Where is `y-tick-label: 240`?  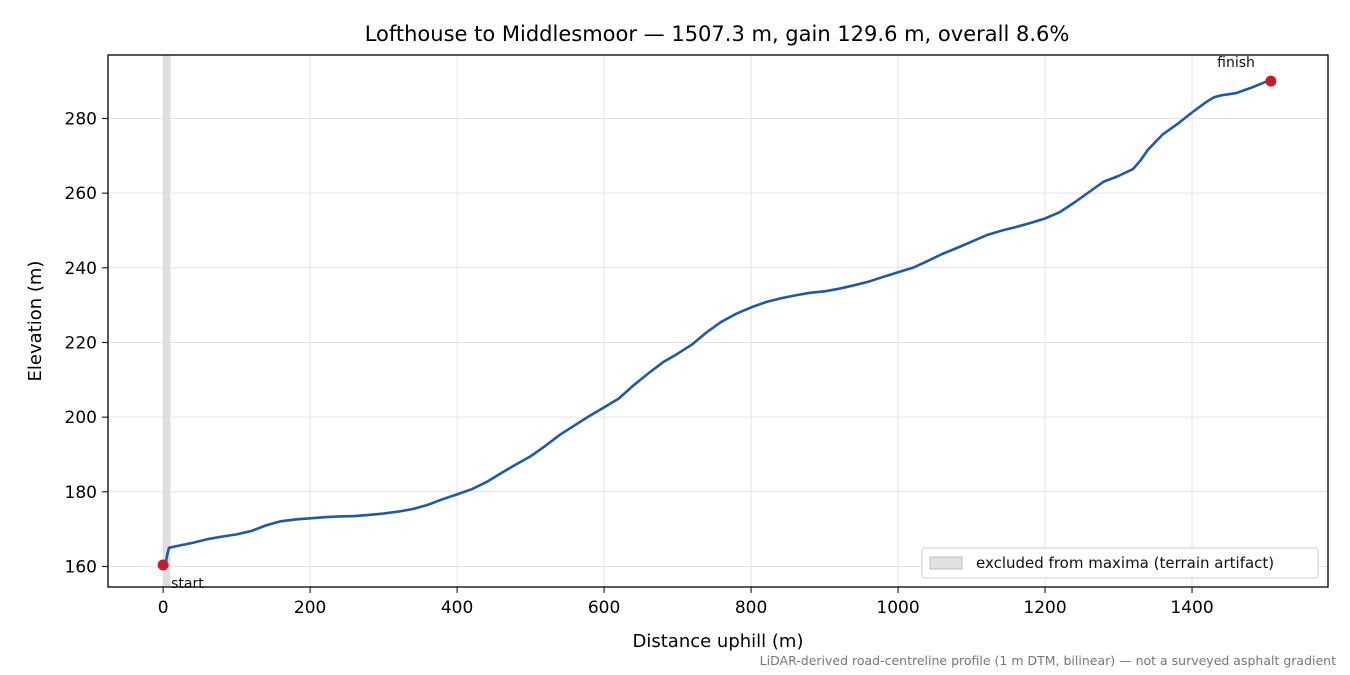 y-tick-label: 240 is located at coordinates (81, 269).